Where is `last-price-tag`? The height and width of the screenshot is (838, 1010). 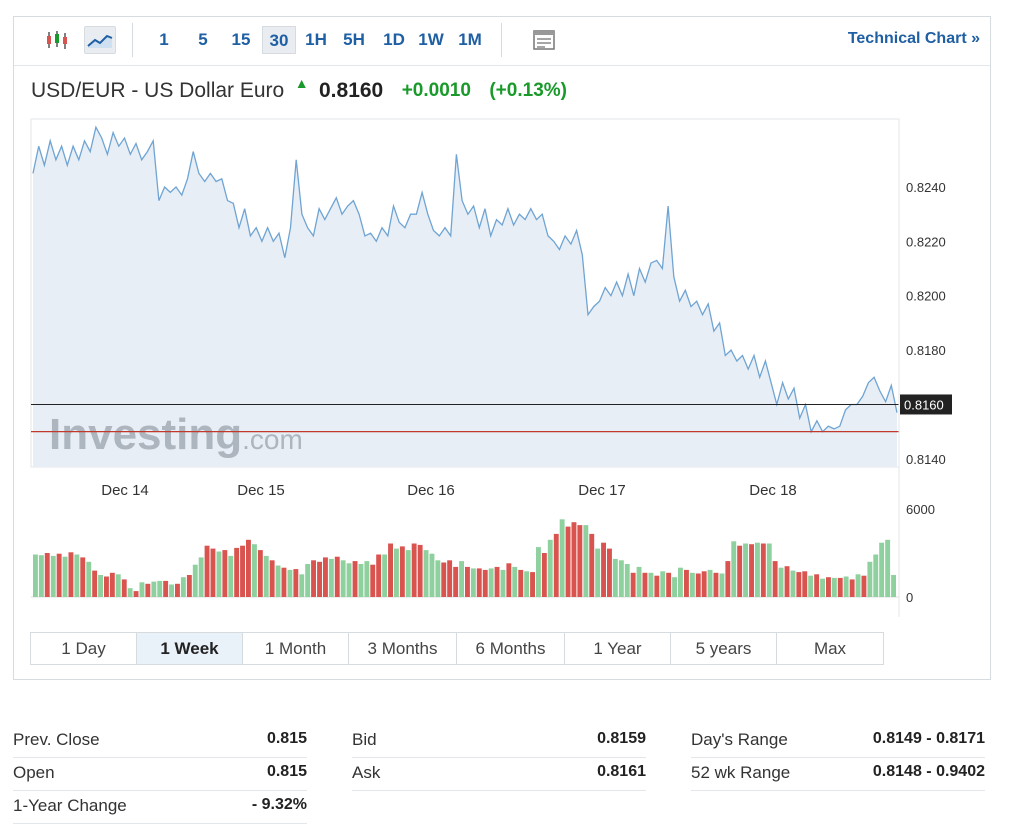 last-price-tag is located at coordinates (926, 404).